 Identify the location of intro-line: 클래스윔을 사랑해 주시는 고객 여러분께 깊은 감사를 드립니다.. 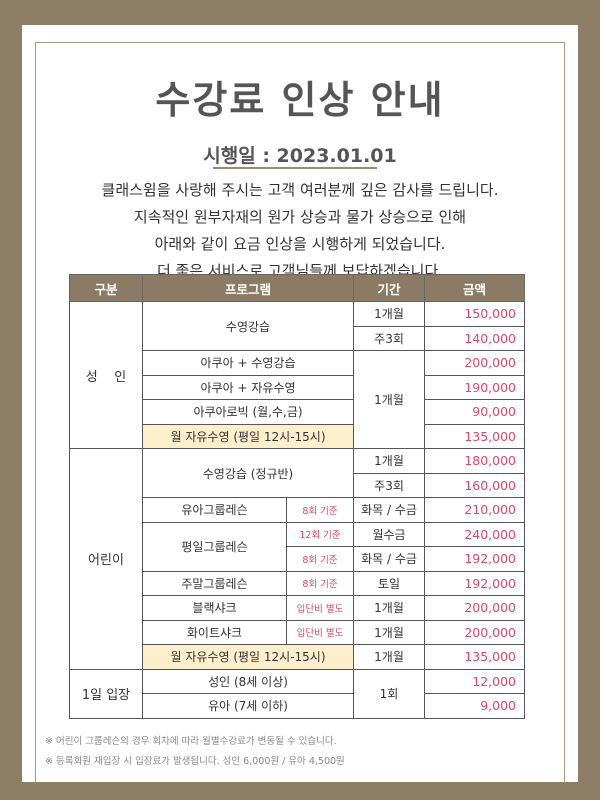
(300, 190).